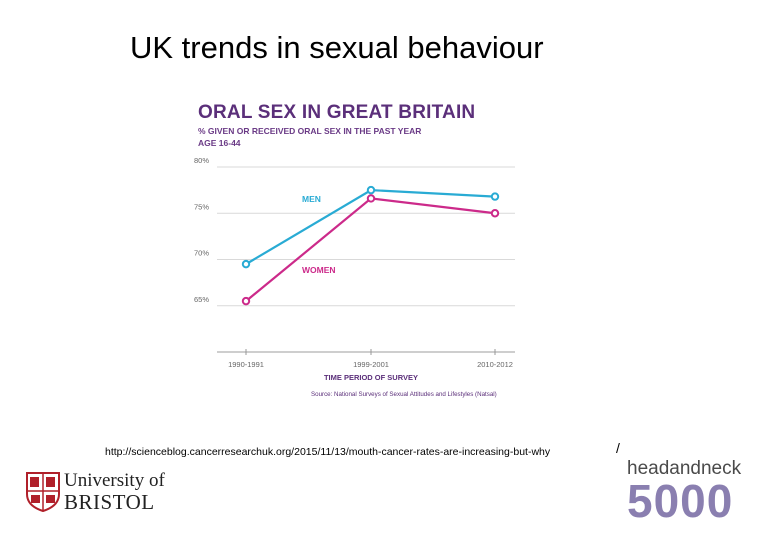  What do you see at coordinates (684, 468) in the screenshot?
I see `headandneck-word: headandneck` at bounding box center [684, 468].